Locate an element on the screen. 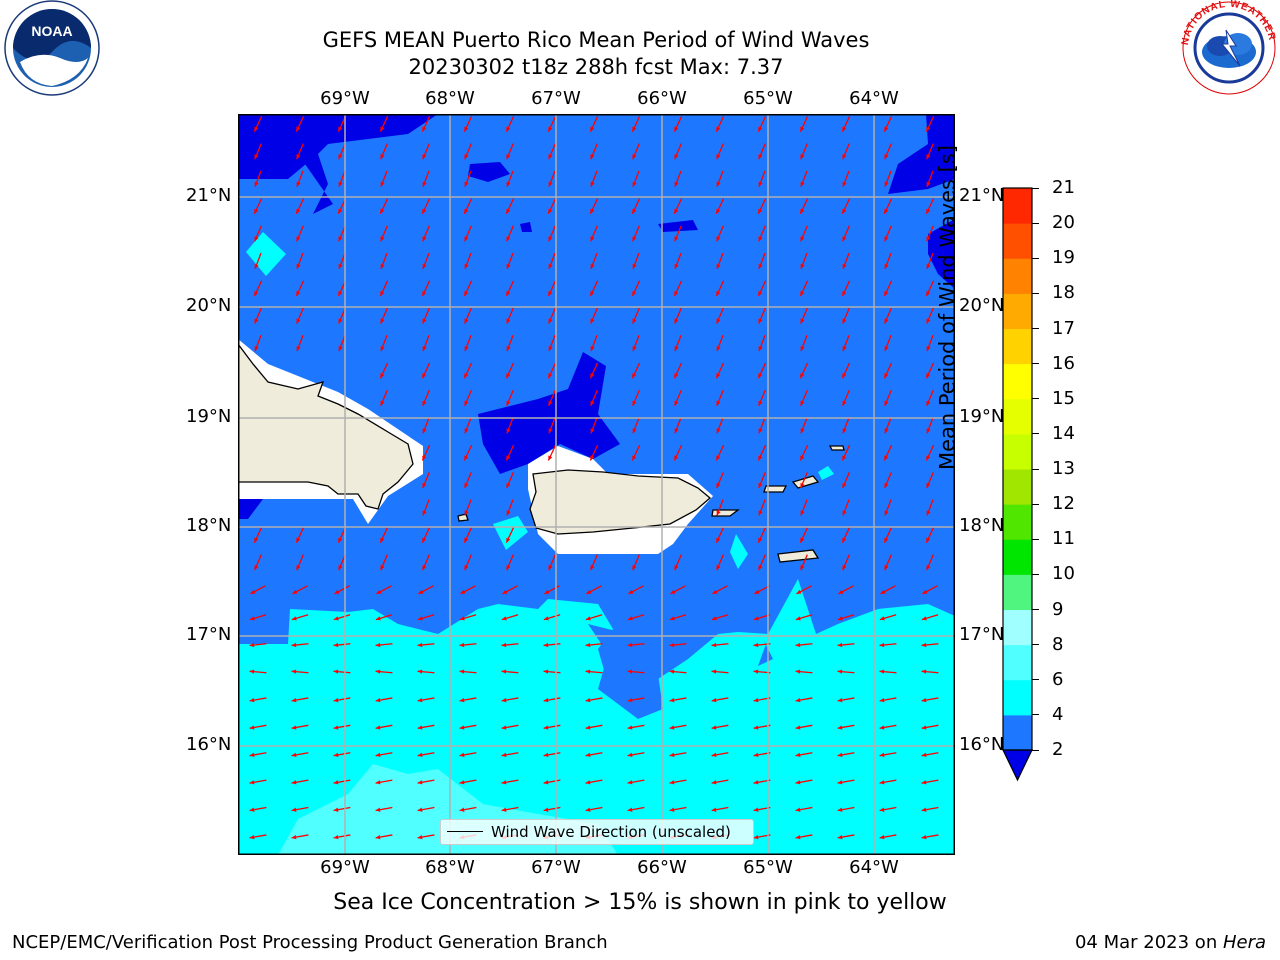 The width and height of the screenshot is (1280, 960). region-lt2-north-lobe is located at coordinates (315, 184).